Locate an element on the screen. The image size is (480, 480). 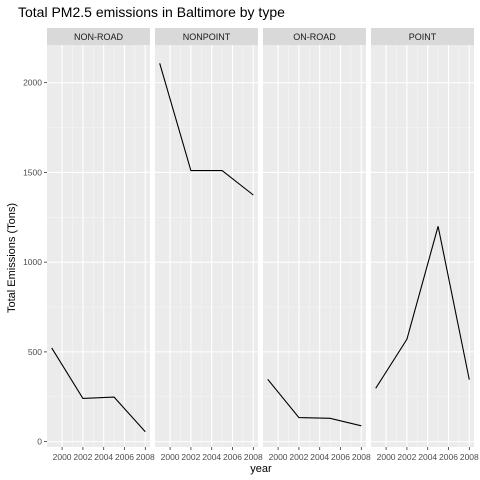
y-tick-label: 1000 is located at coordinates (32, 262).